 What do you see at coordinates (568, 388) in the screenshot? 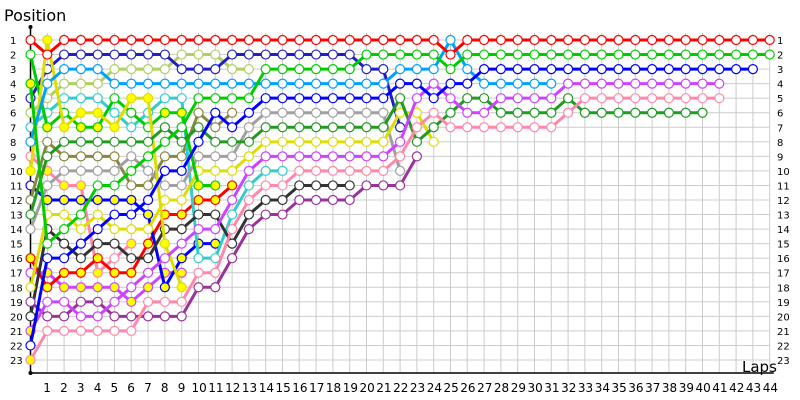
I see `x-tick-label: 32` at bounding box center [568, 388].